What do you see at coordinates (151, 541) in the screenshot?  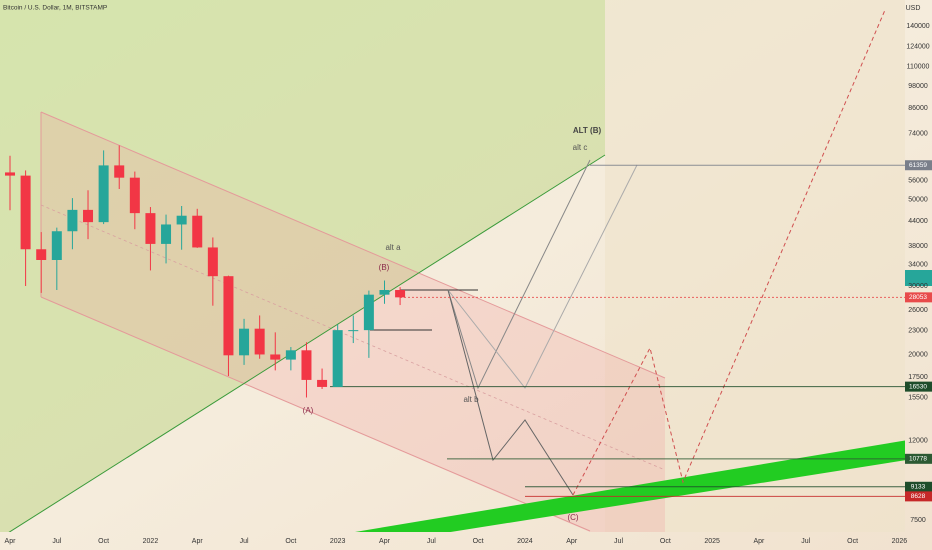 I see `x-tick-label: 2022` at bounding box center [151, 541].